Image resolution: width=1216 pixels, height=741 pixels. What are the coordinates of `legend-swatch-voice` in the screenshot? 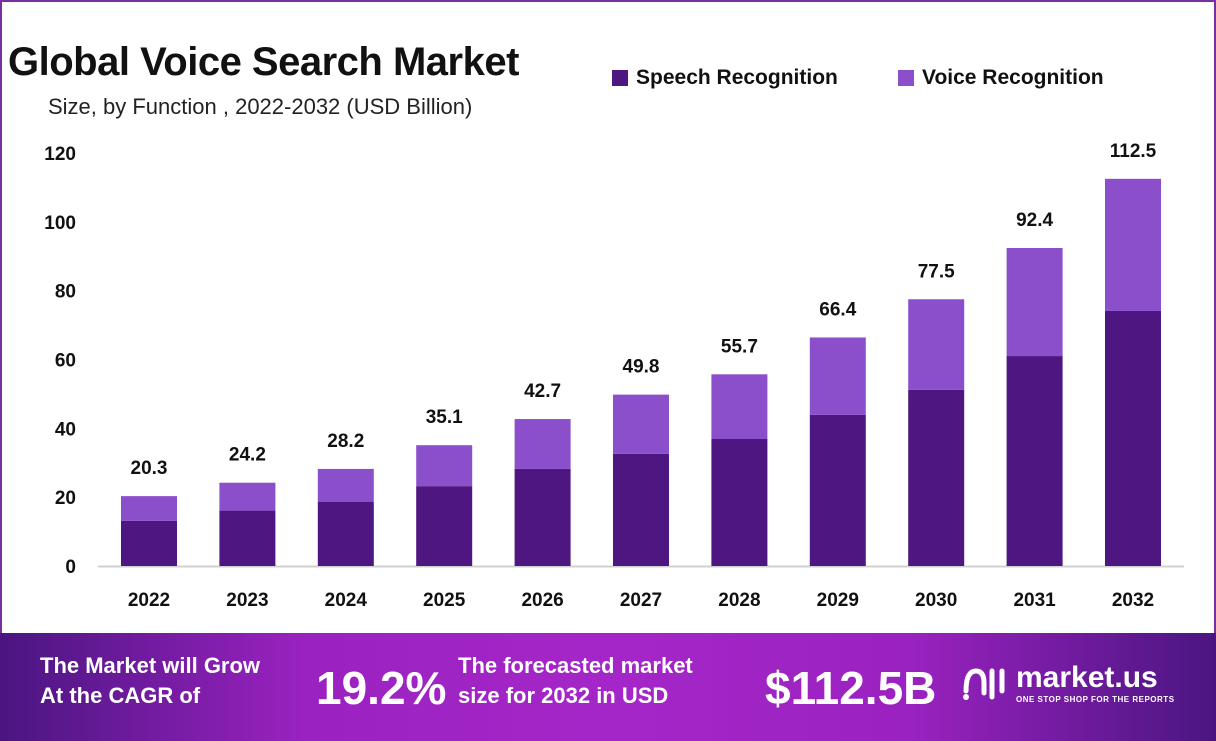 It's located at (906, 78).